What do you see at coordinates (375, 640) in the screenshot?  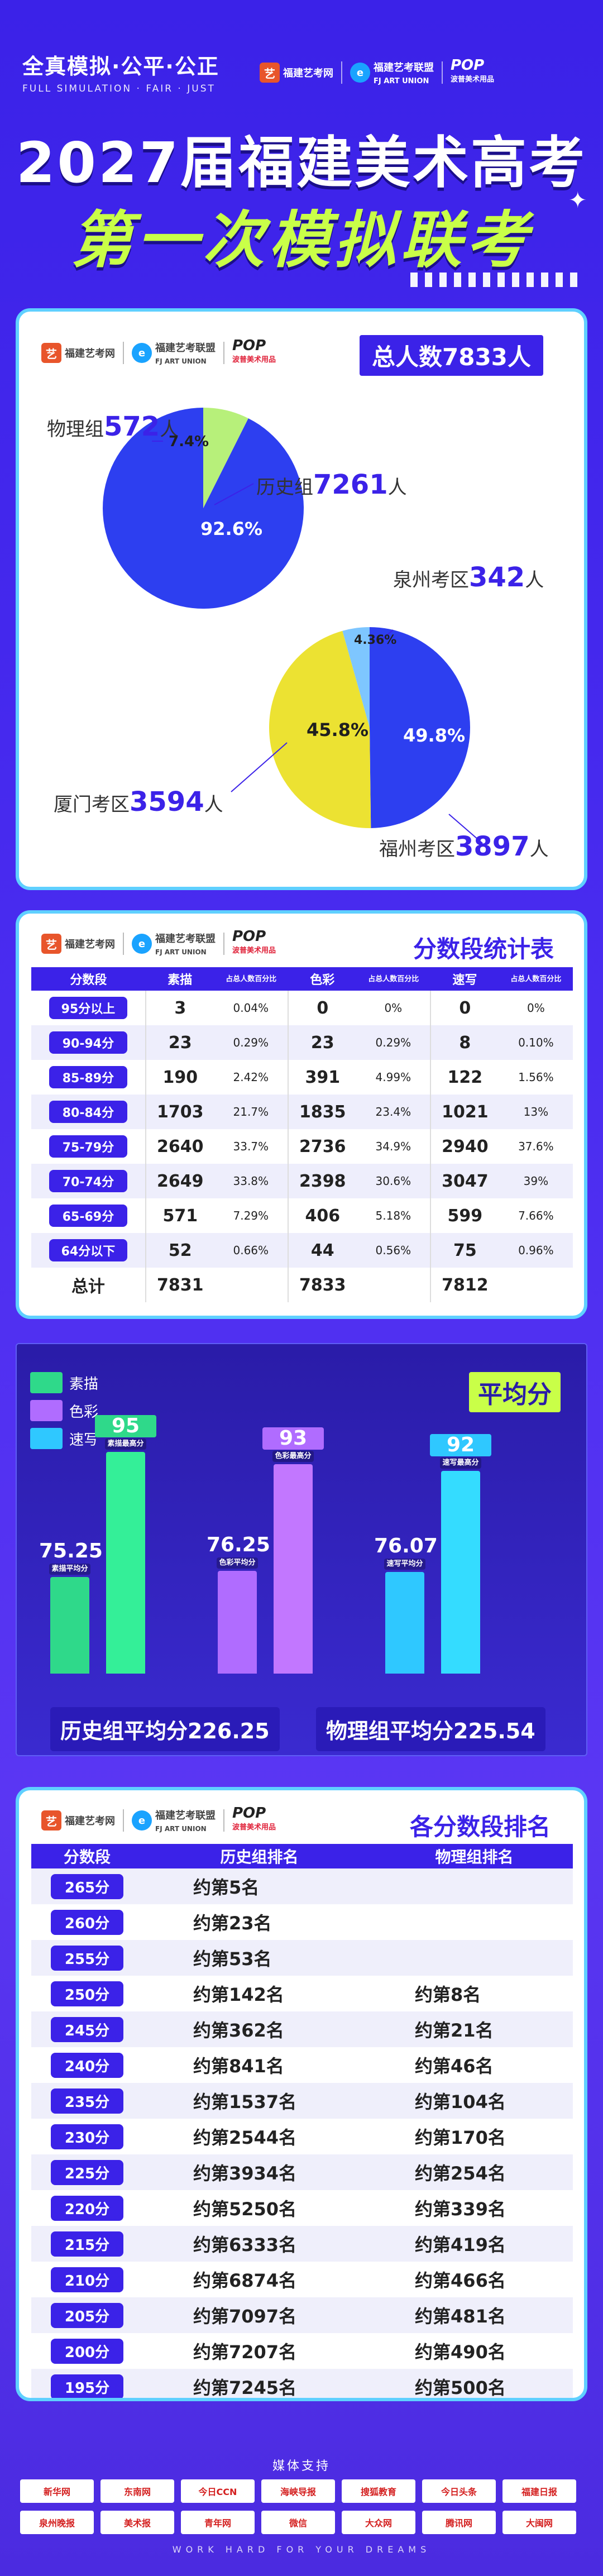 I see `pie2-quanzhou-pct: 4.36%` at bounding box center [375, 640].